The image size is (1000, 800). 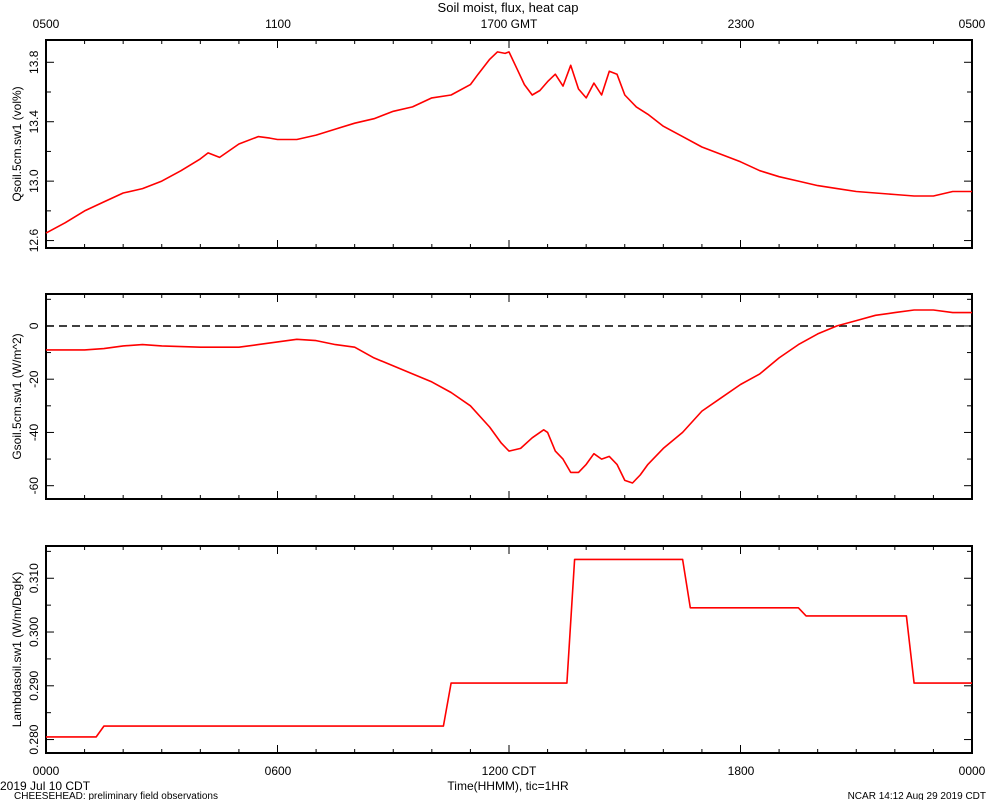 What do you see at coordinates (34, 325) in the screenshot?
I see `y-tick-label: 0` at bounding box center [34, 325].